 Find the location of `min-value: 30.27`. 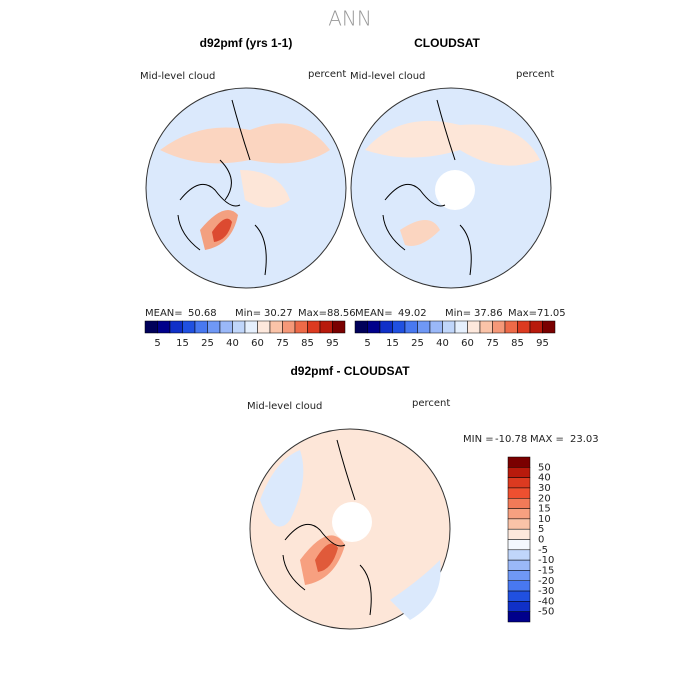

min-value: 30.27 is located at coordinates (278, 313).